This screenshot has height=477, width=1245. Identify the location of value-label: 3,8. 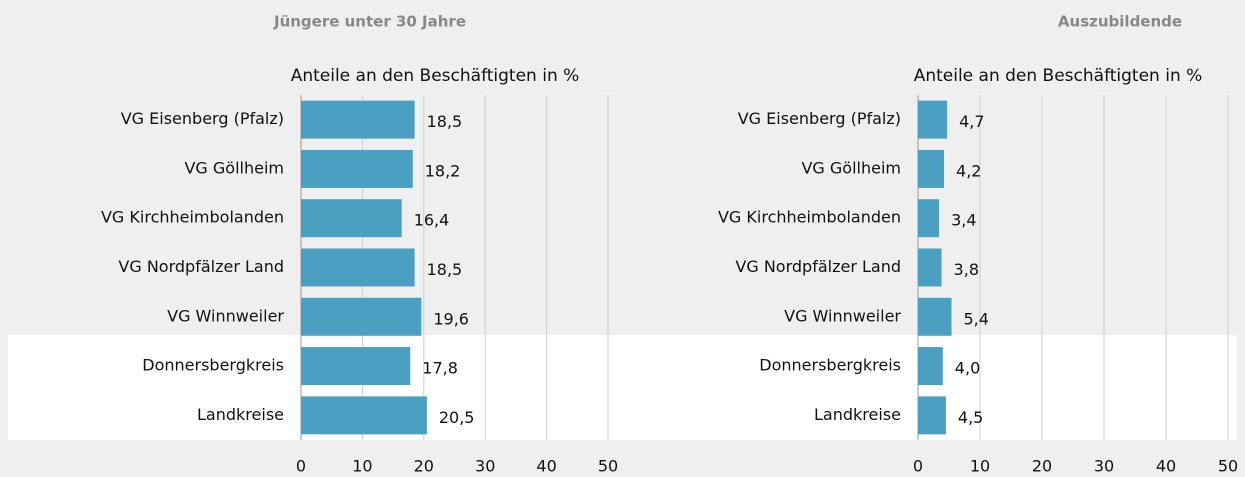
(966, 269).